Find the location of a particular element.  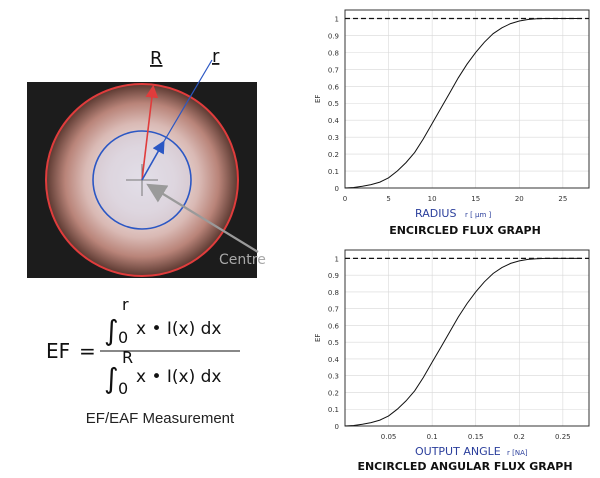

numerator-integral-sign: ∫ is located at coordinates (111, 330).